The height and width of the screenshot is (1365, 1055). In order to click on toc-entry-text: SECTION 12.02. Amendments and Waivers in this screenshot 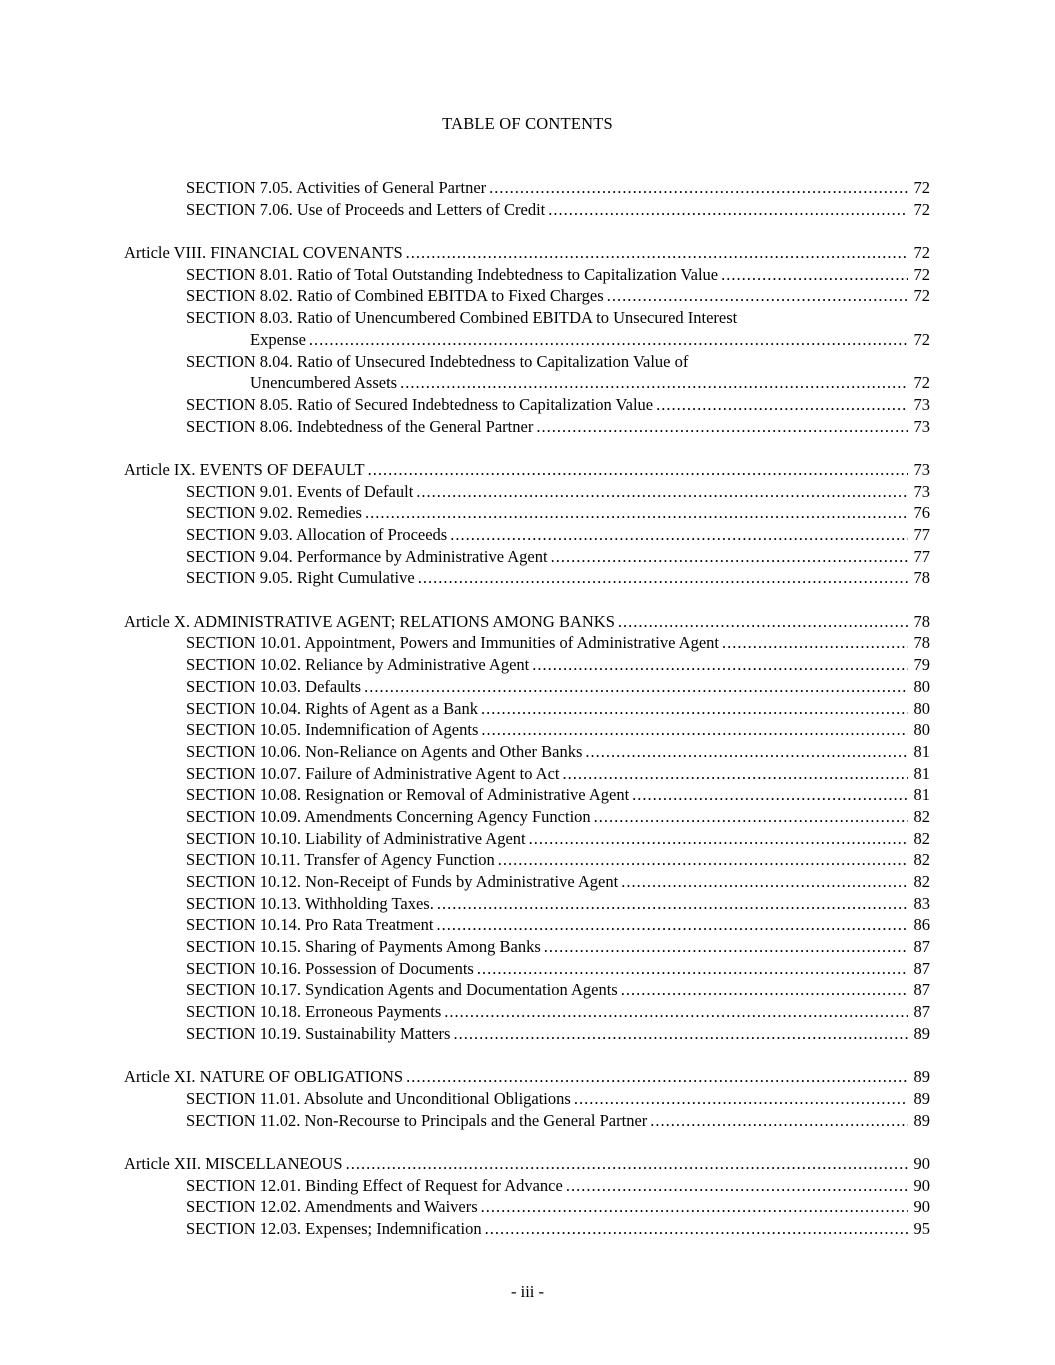, I will do `click(332, 1207)`.